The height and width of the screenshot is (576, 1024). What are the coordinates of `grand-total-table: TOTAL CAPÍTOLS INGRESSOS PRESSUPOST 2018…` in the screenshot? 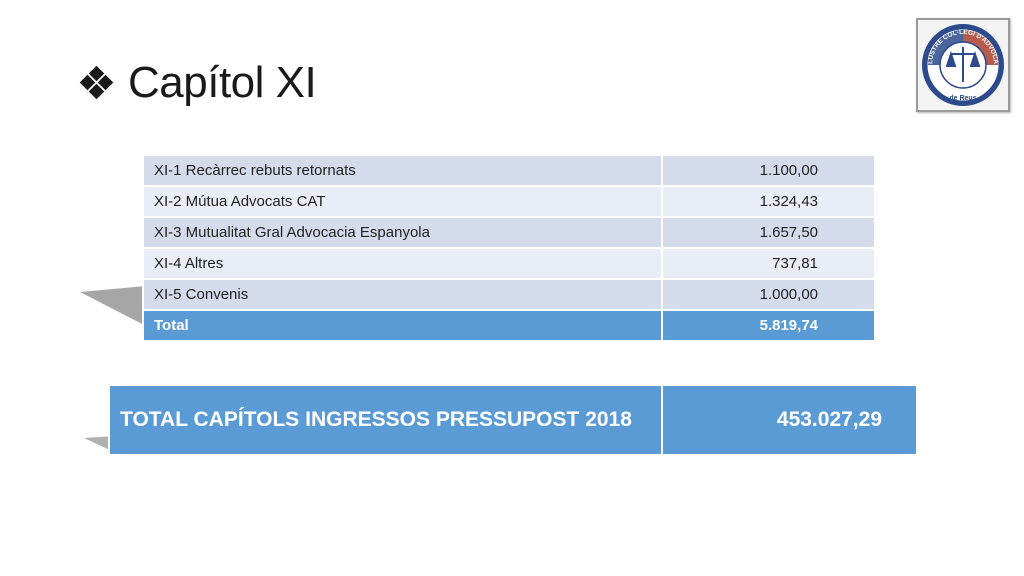 It's located at (513, 420).